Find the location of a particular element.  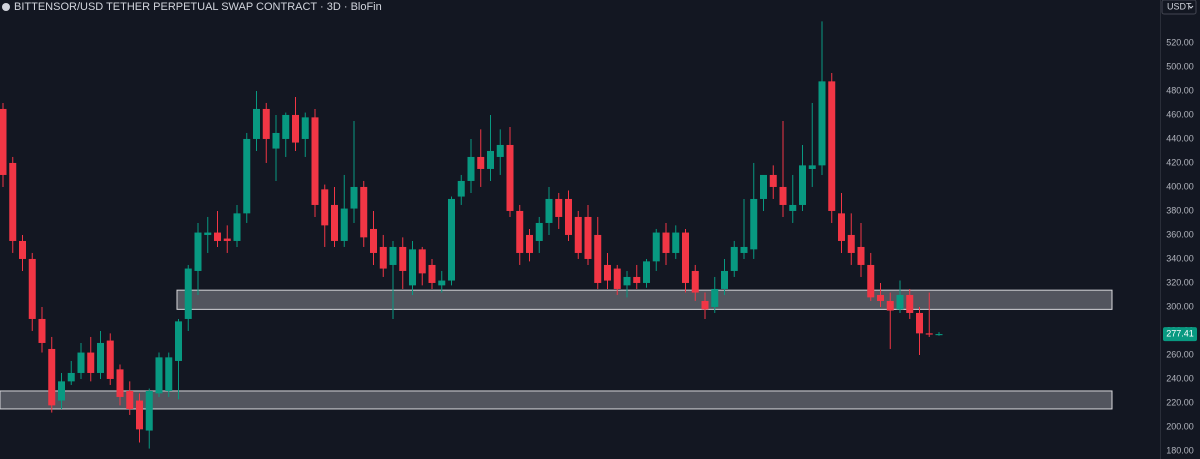

y-tick-label: 300.00 is located at coordinates (1180, 306).